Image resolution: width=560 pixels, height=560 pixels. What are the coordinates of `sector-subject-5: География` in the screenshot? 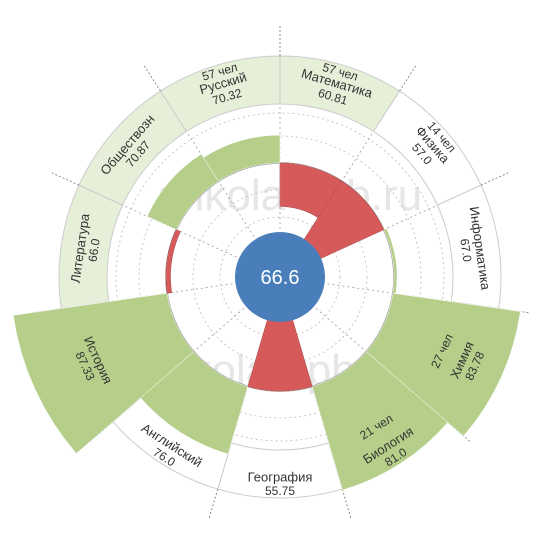 It's located at (280, 476).